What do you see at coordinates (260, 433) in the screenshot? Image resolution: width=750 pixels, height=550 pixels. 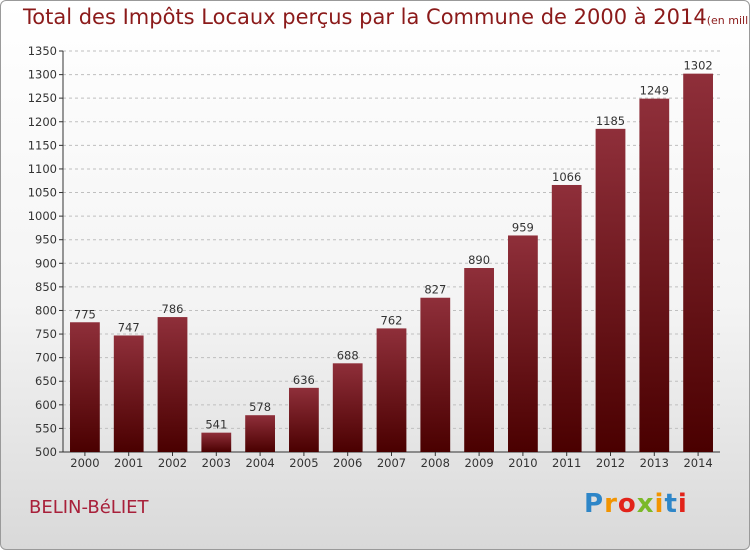 I see `bar-2004` at bounding box center [260, 433].